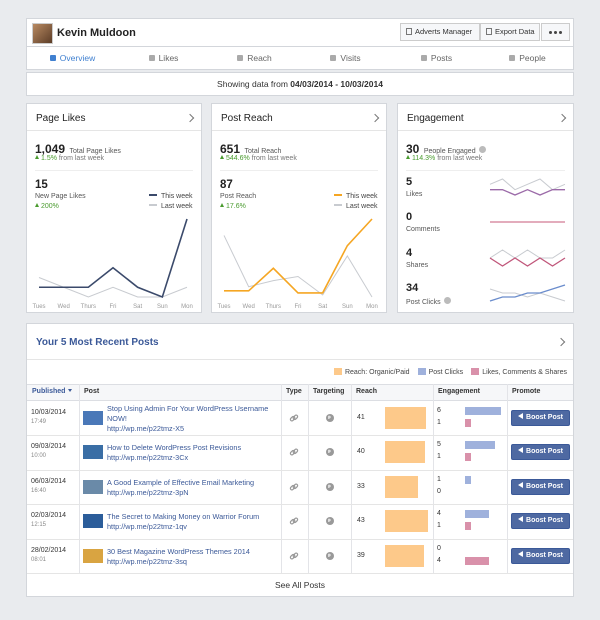 The height and width of the screenshot is (620, 600). What do you see at coordinates (468, 526) in the screenshot?
I see `interactions-bar` at bounding box center [468, 526].